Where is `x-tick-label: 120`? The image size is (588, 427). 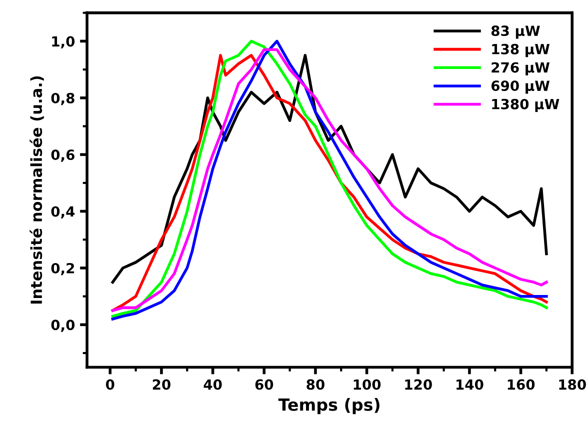 x-tick-label: 120 is located at coordinates (418, 384).